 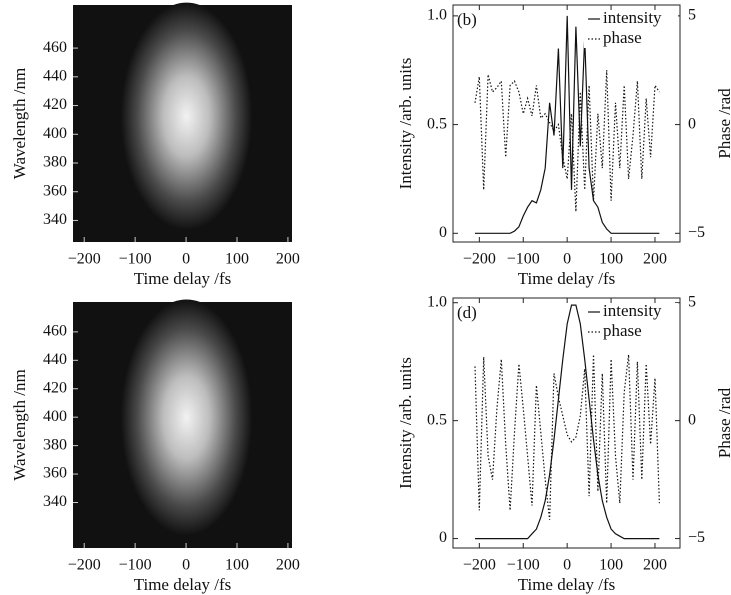 I want to click on panel-label: (b), so click(x=467, y=19).